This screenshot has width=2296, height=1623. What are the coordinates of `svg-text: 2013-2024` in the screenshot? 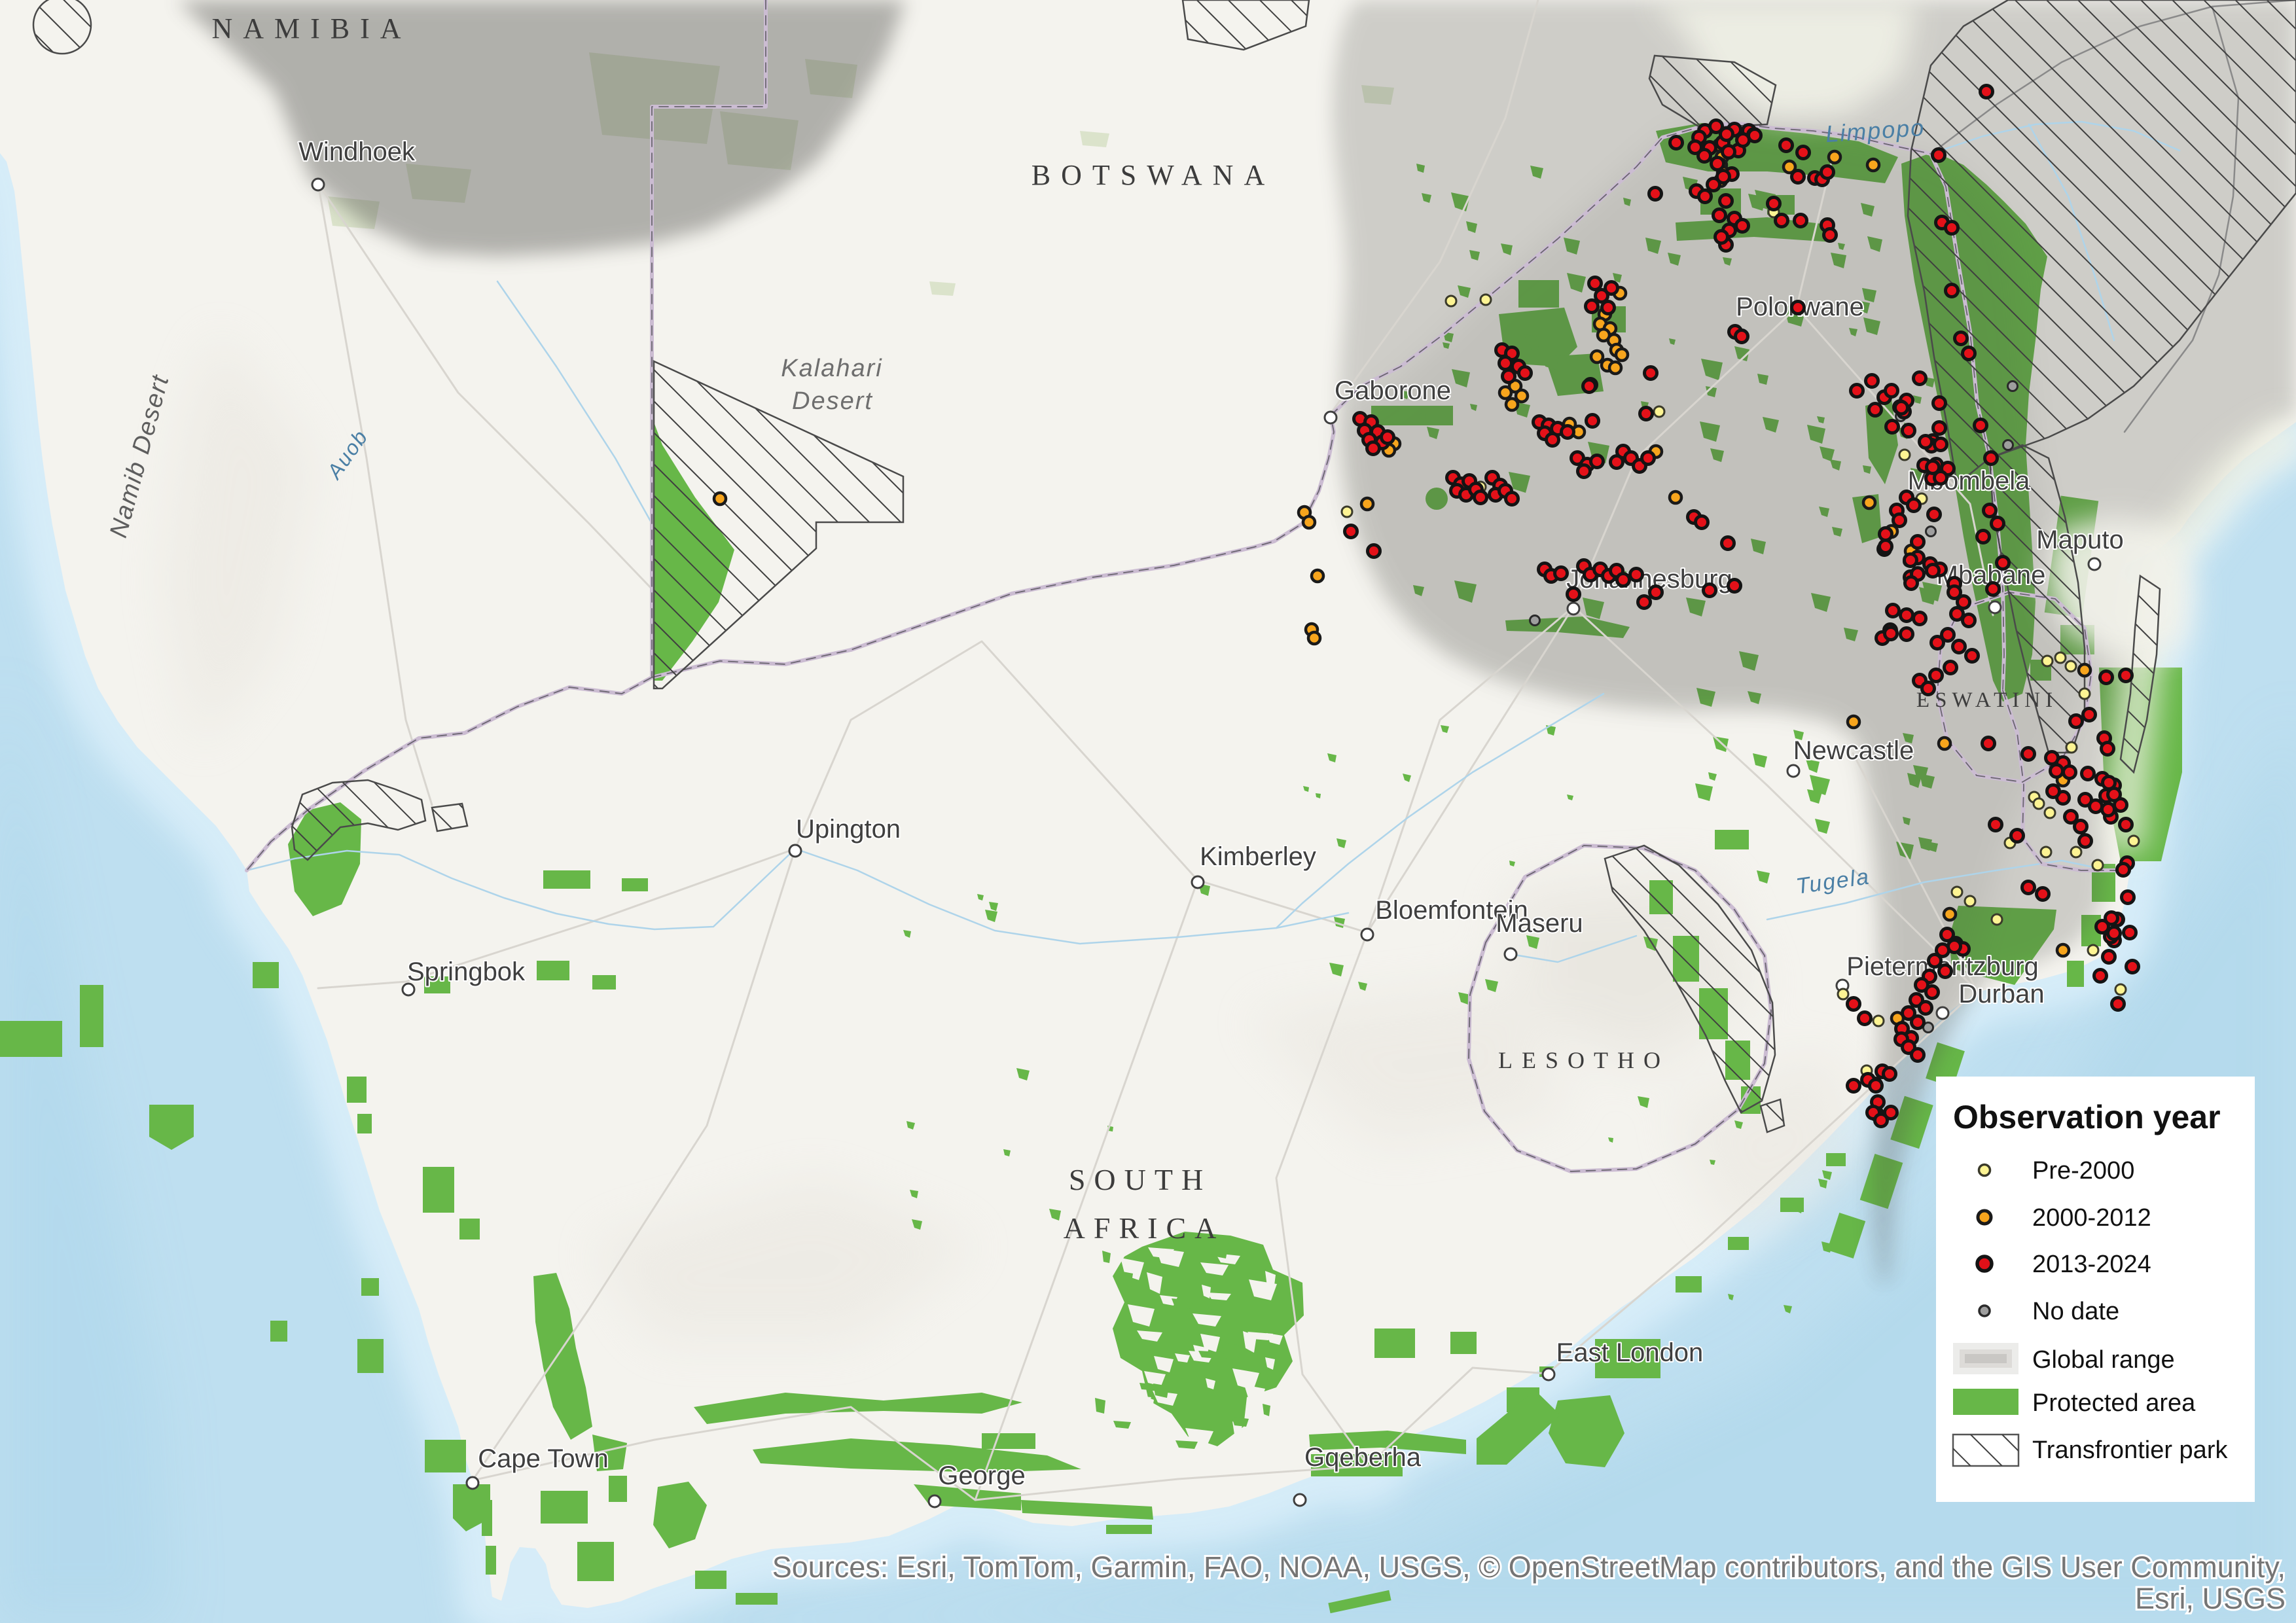 It's located at (2091, 1264).